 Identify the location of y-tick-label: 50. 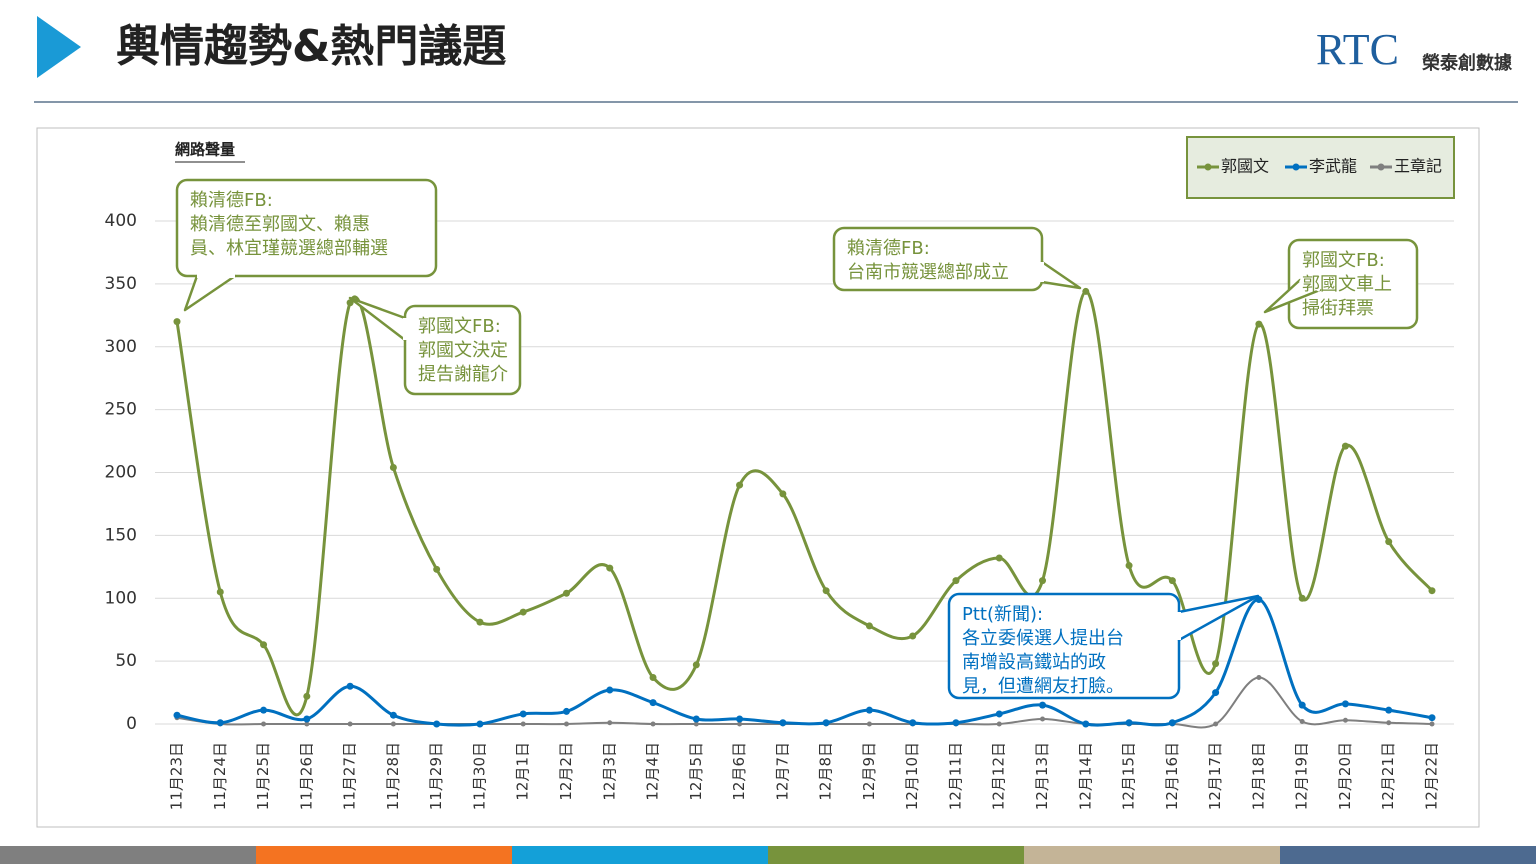
(126, 661).